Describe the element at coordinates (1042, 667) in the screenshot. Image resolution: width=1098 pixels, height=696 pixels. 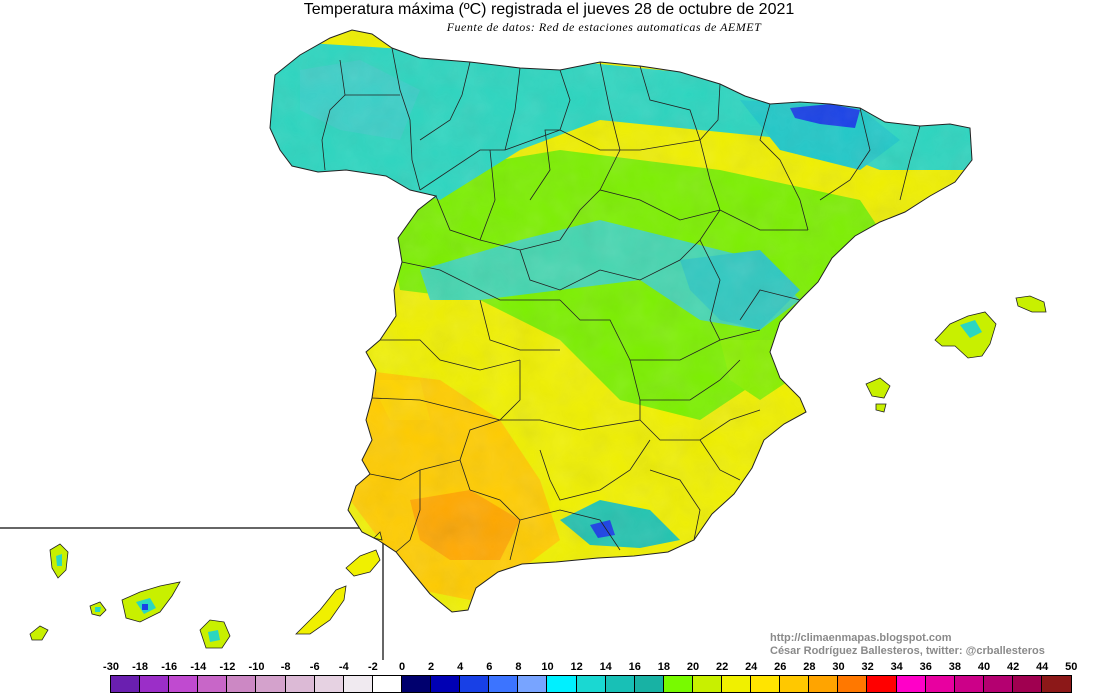
I see `legend-tick-label: 44` at that location.